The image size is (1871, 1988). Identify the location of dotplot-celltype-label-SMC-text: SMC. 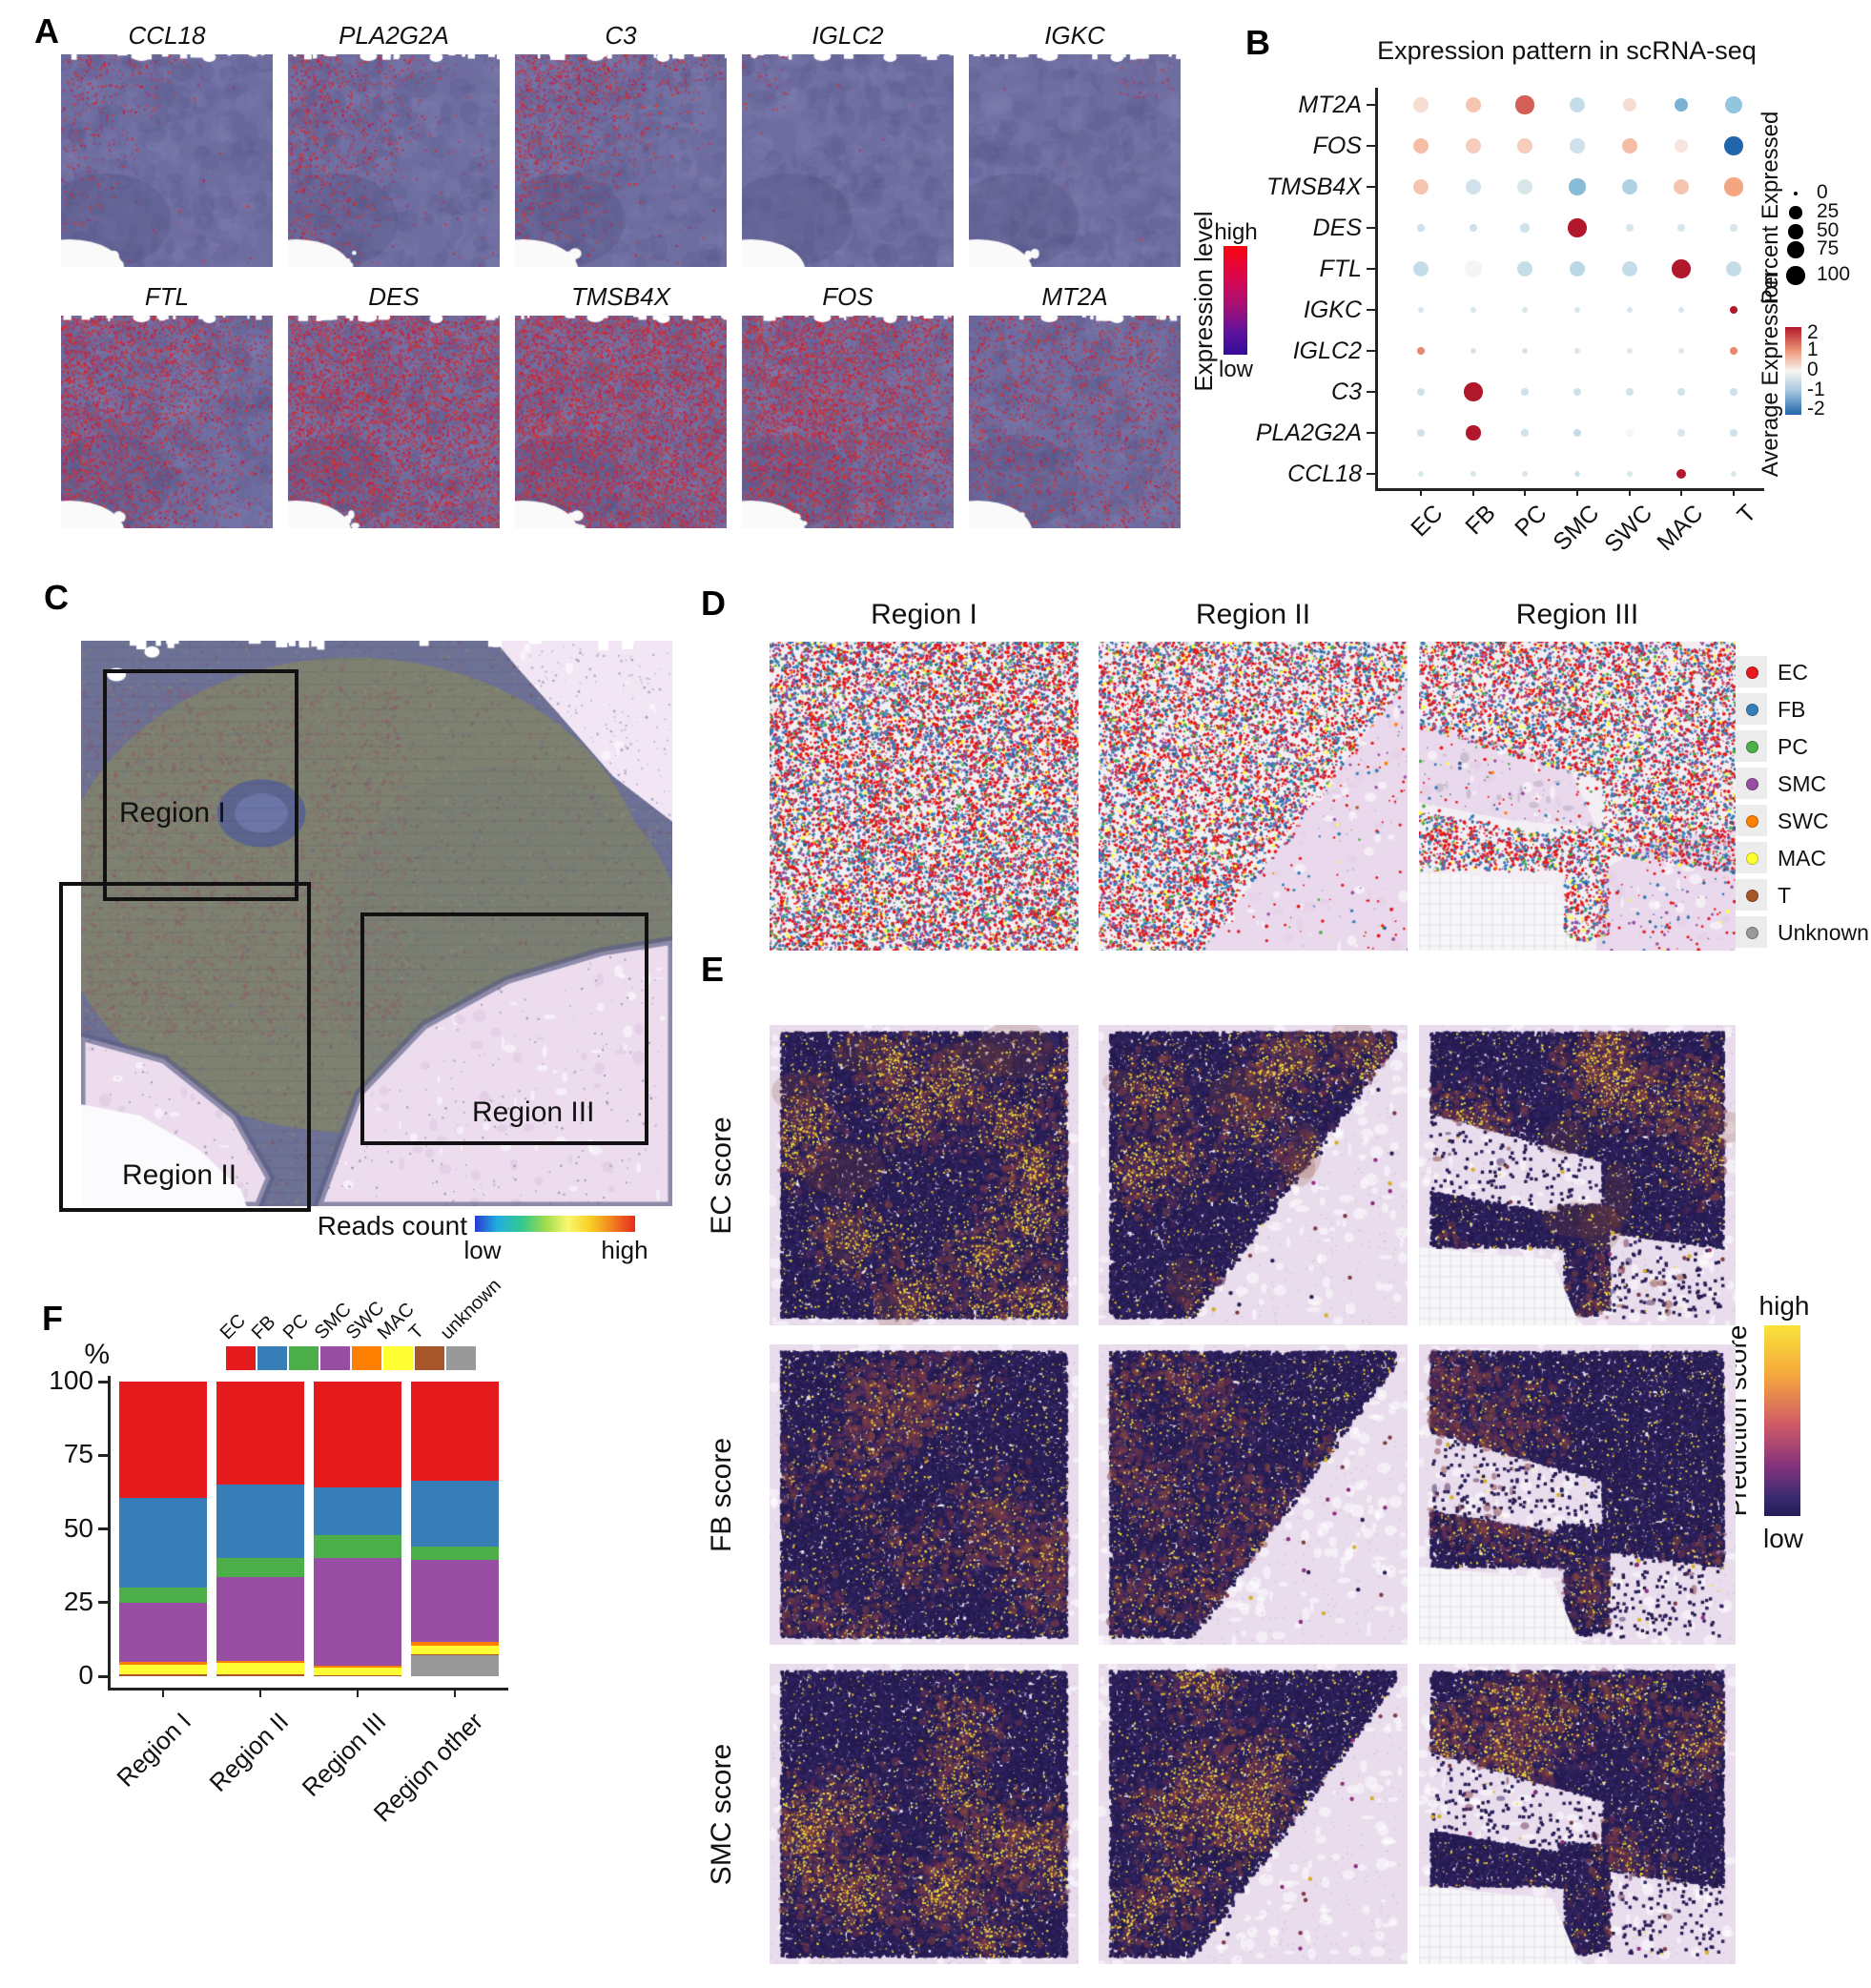
(1576, 528).